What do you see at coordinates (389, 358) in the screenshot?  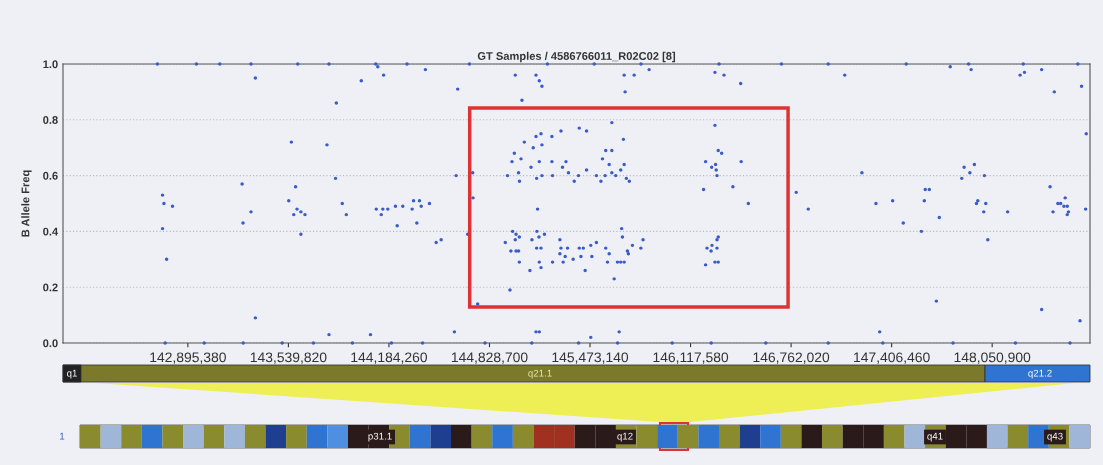 I see `x-tick-label: 144,184,260` at bounding box center [389, 358].